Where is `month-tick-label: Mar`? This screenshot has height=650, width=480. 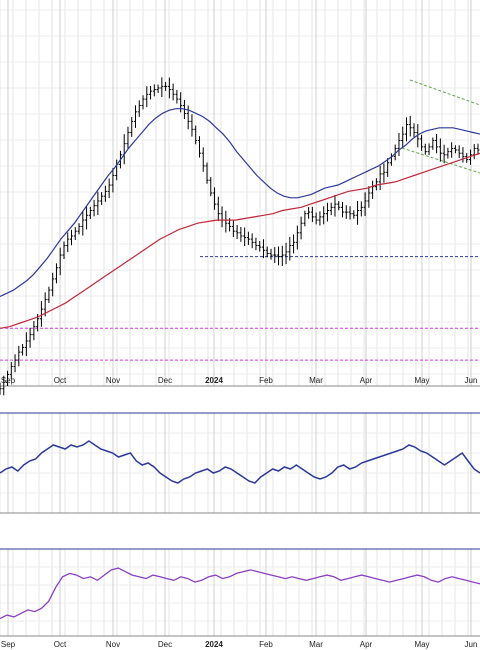
month-tick-label: Mar is located at coordinates (316, 644).